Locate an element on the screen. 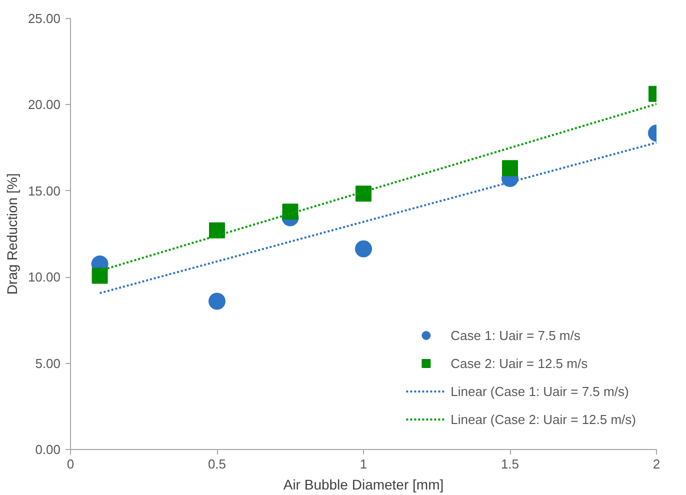 This screenshot has width=686, height=495. legend-label: Case 1: Uair = 7.5 m/s is located at coordinates (515, 335).